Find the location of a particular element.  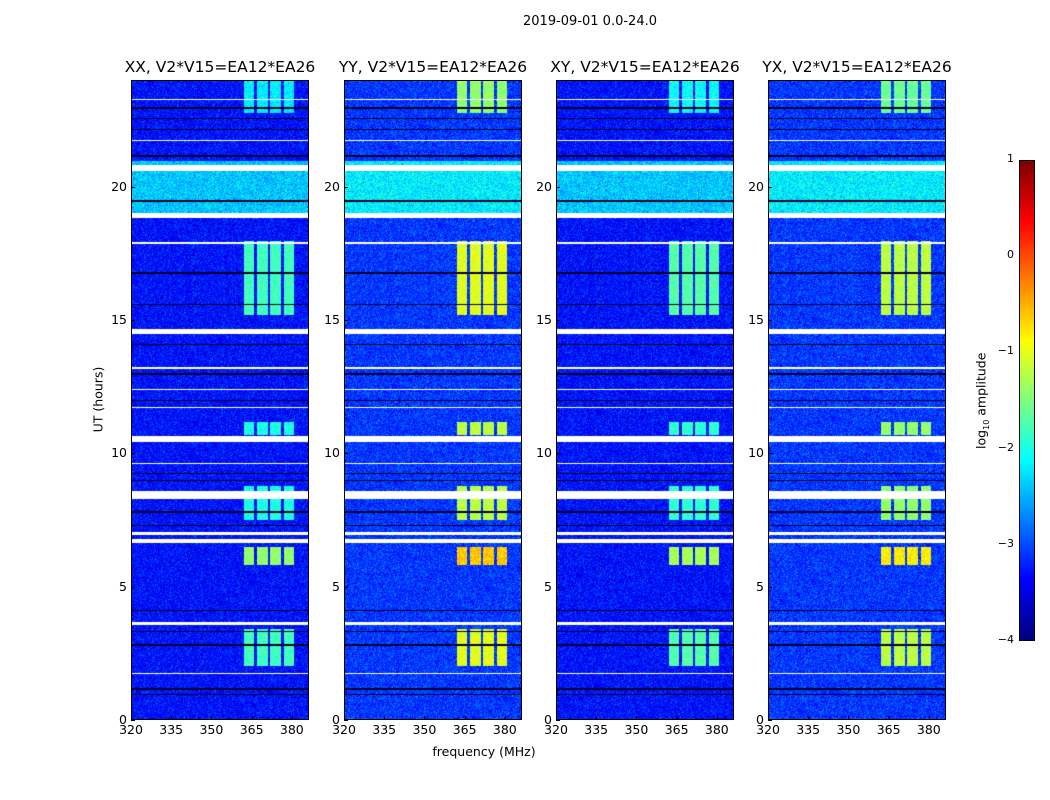

panel-title: XY, V2*V15=EA12*EA26 is located at coordinates (645, 67).